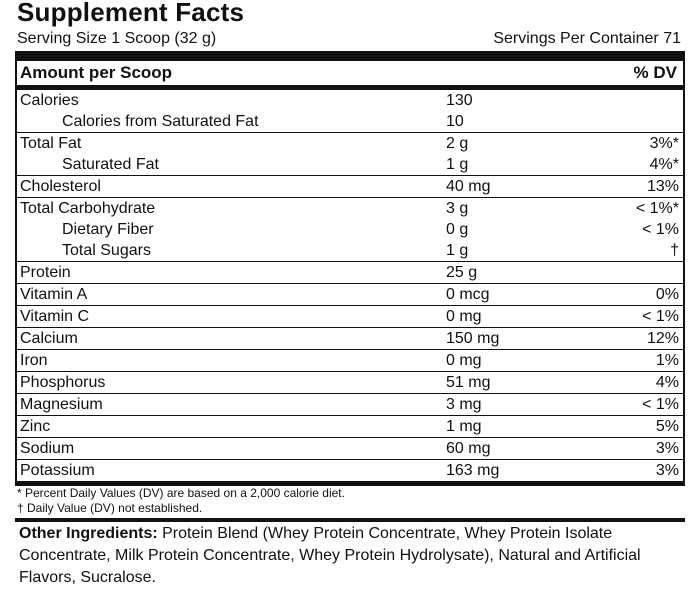  I want to click on nutrient-name: Cholesterol, so click(60, 186).